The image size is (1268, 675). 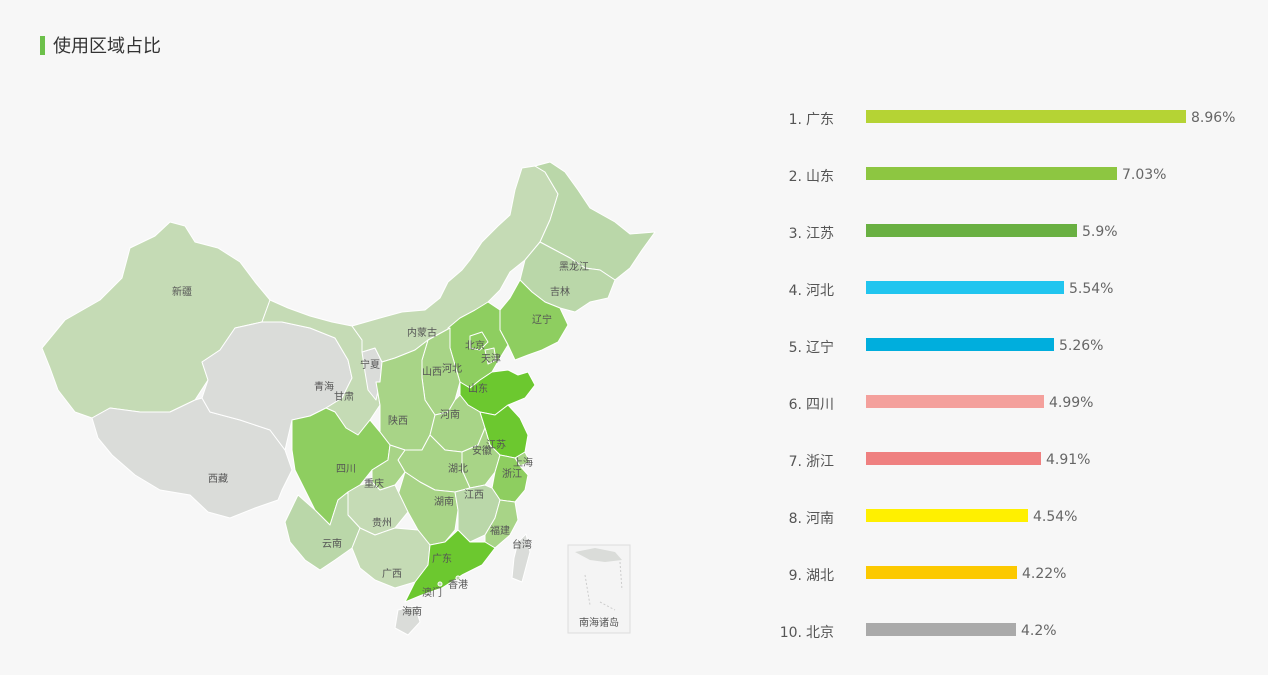 I want to click on region-hainan, so click(x=407, y=620).